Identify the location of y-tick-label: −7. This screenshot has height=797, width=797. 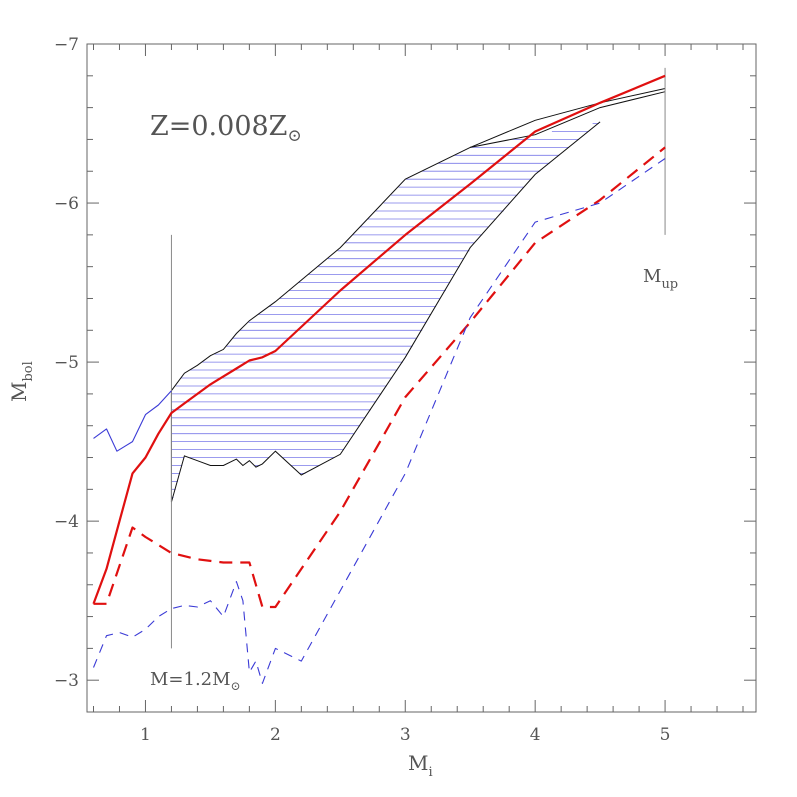
(66, 45).